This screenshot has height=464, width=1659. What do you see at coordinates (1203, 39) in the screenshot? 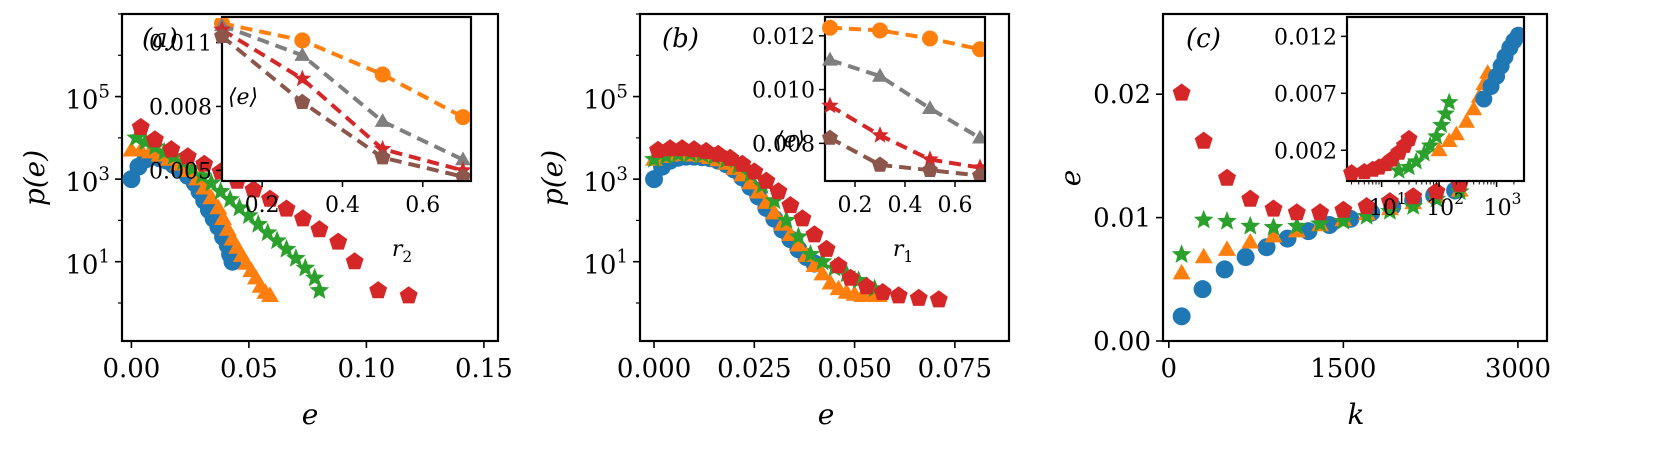
I see `panel-label: (c)` at bounding box center [1203, 39].